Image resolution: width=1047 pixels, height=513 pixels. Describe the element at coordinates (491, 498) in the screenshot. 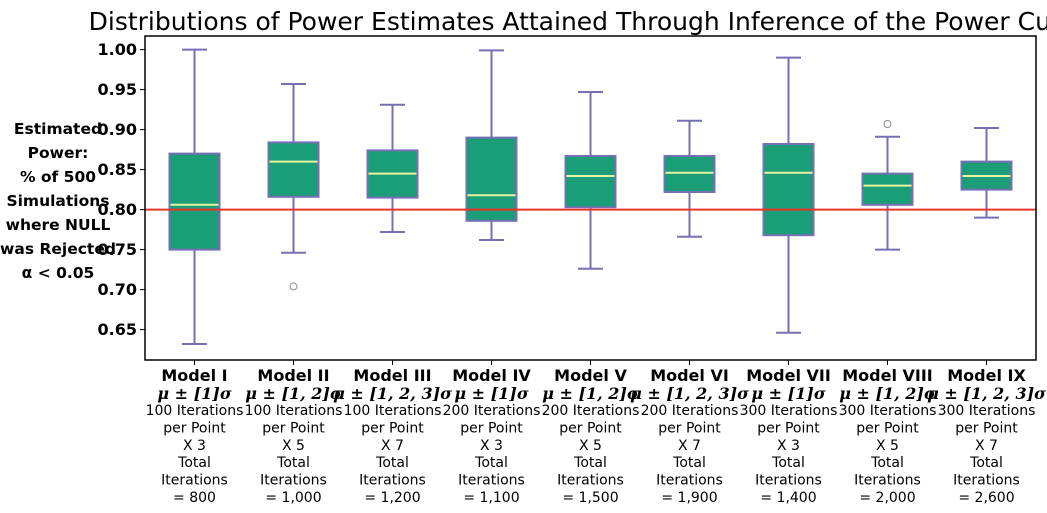

I see `x-model-detail: = 1,100` at that location.